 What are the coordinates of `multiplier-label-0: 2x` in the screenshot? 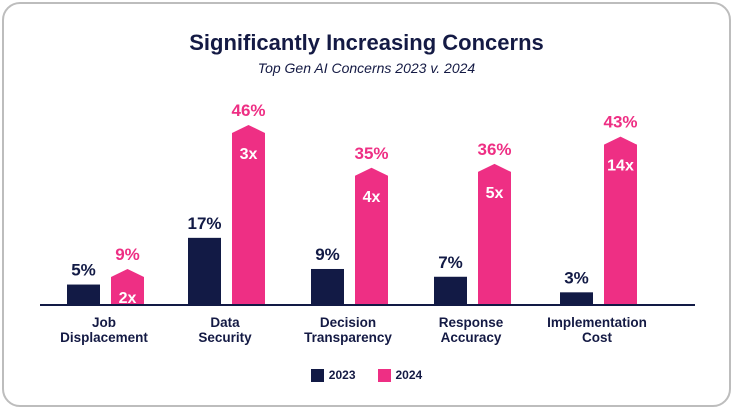 It's located at (128, 298).